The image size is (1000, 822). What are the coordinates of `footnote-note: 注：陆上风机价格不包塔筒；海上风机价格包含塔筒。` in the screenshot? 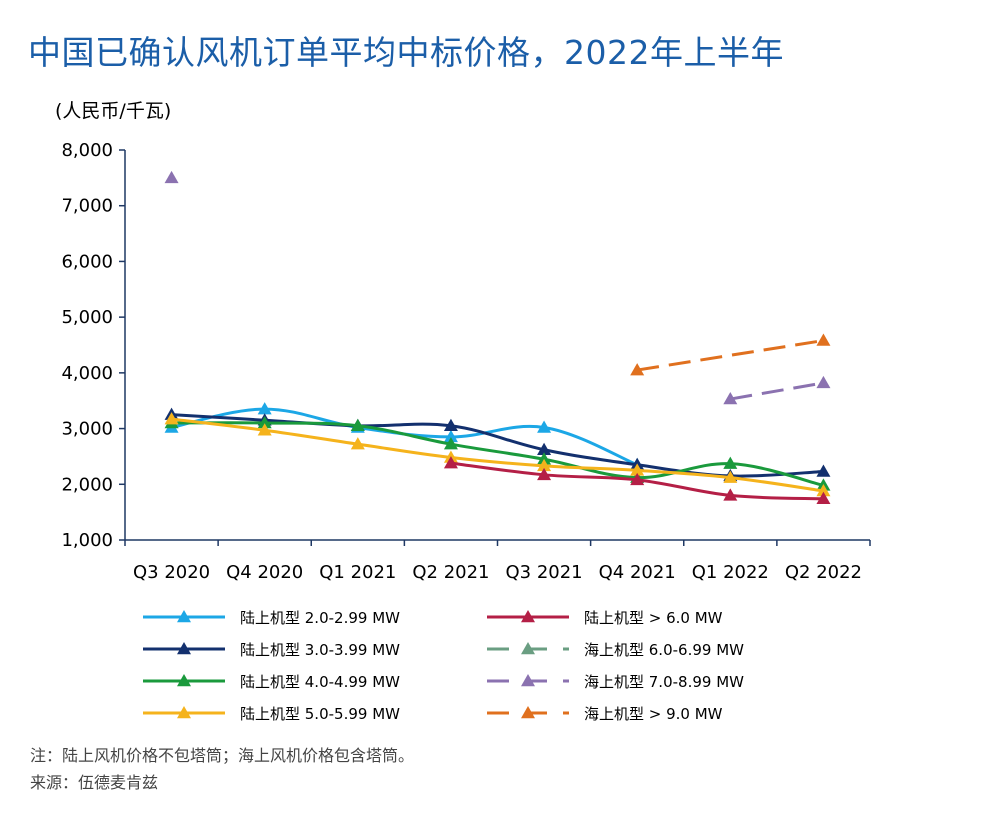 It's located at (222, 755).